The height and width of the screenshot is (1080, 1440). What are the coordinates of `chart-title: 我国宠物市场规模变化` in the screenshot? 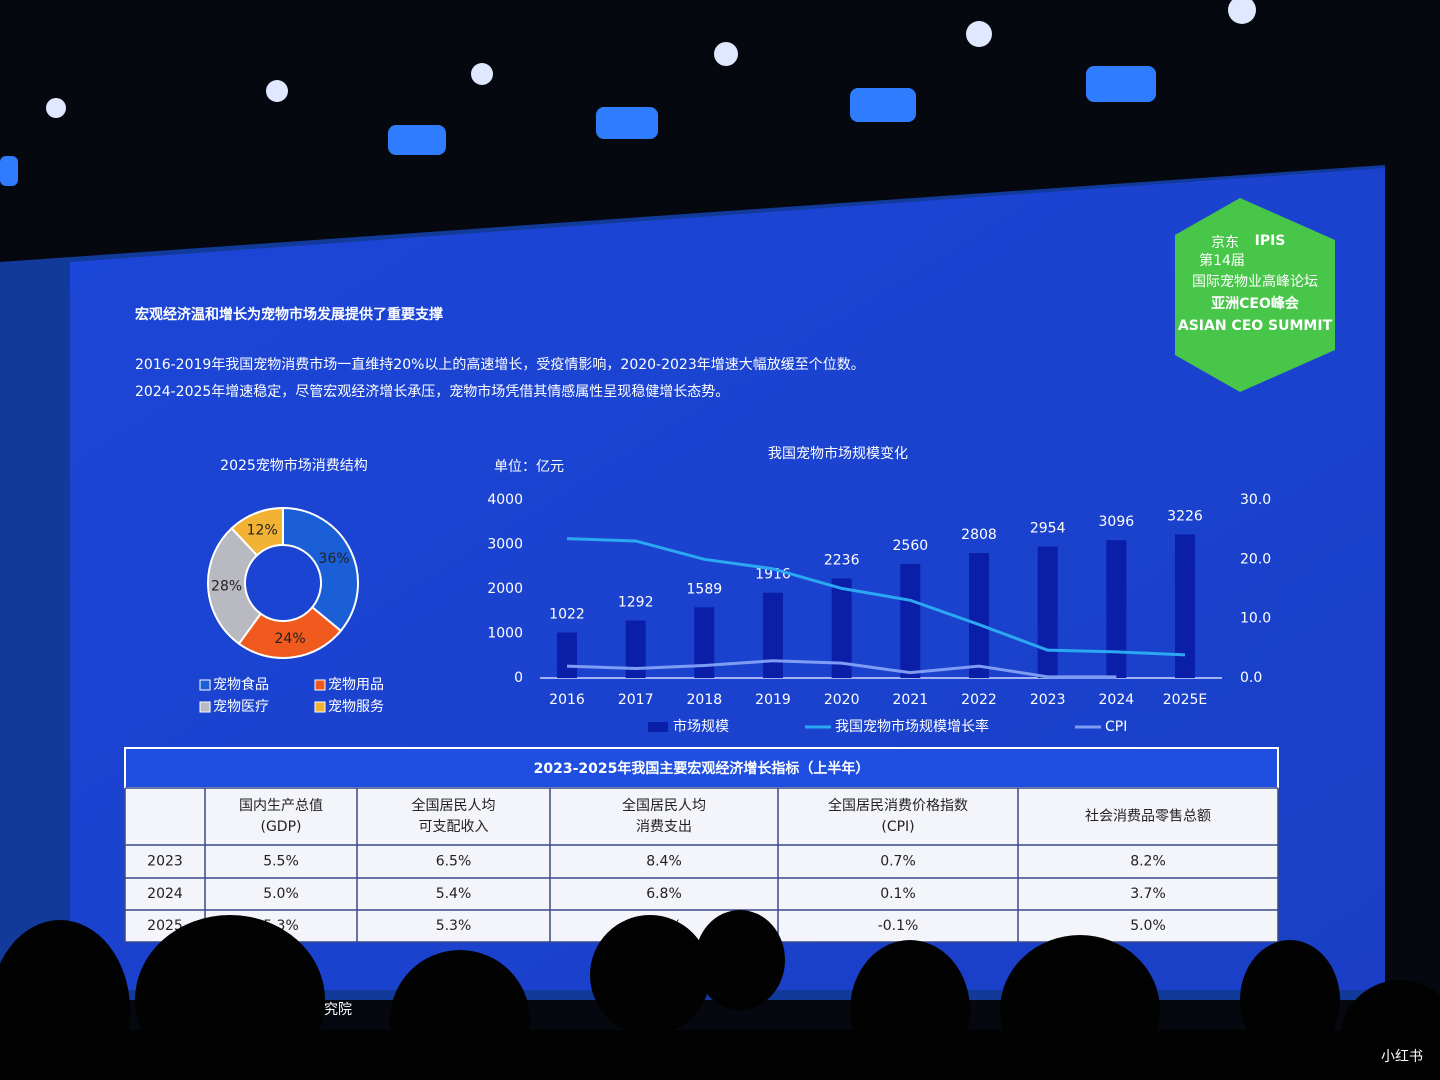 It's located at (838, 453).